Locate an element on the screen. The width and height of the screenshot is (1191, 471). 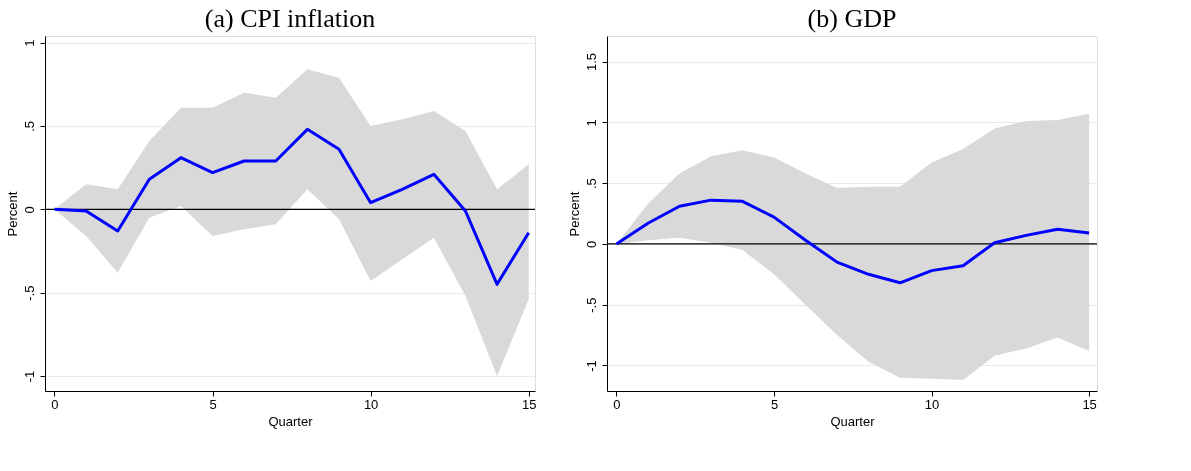
chart-title: (b) GDP is located at coordinates (852, 18).